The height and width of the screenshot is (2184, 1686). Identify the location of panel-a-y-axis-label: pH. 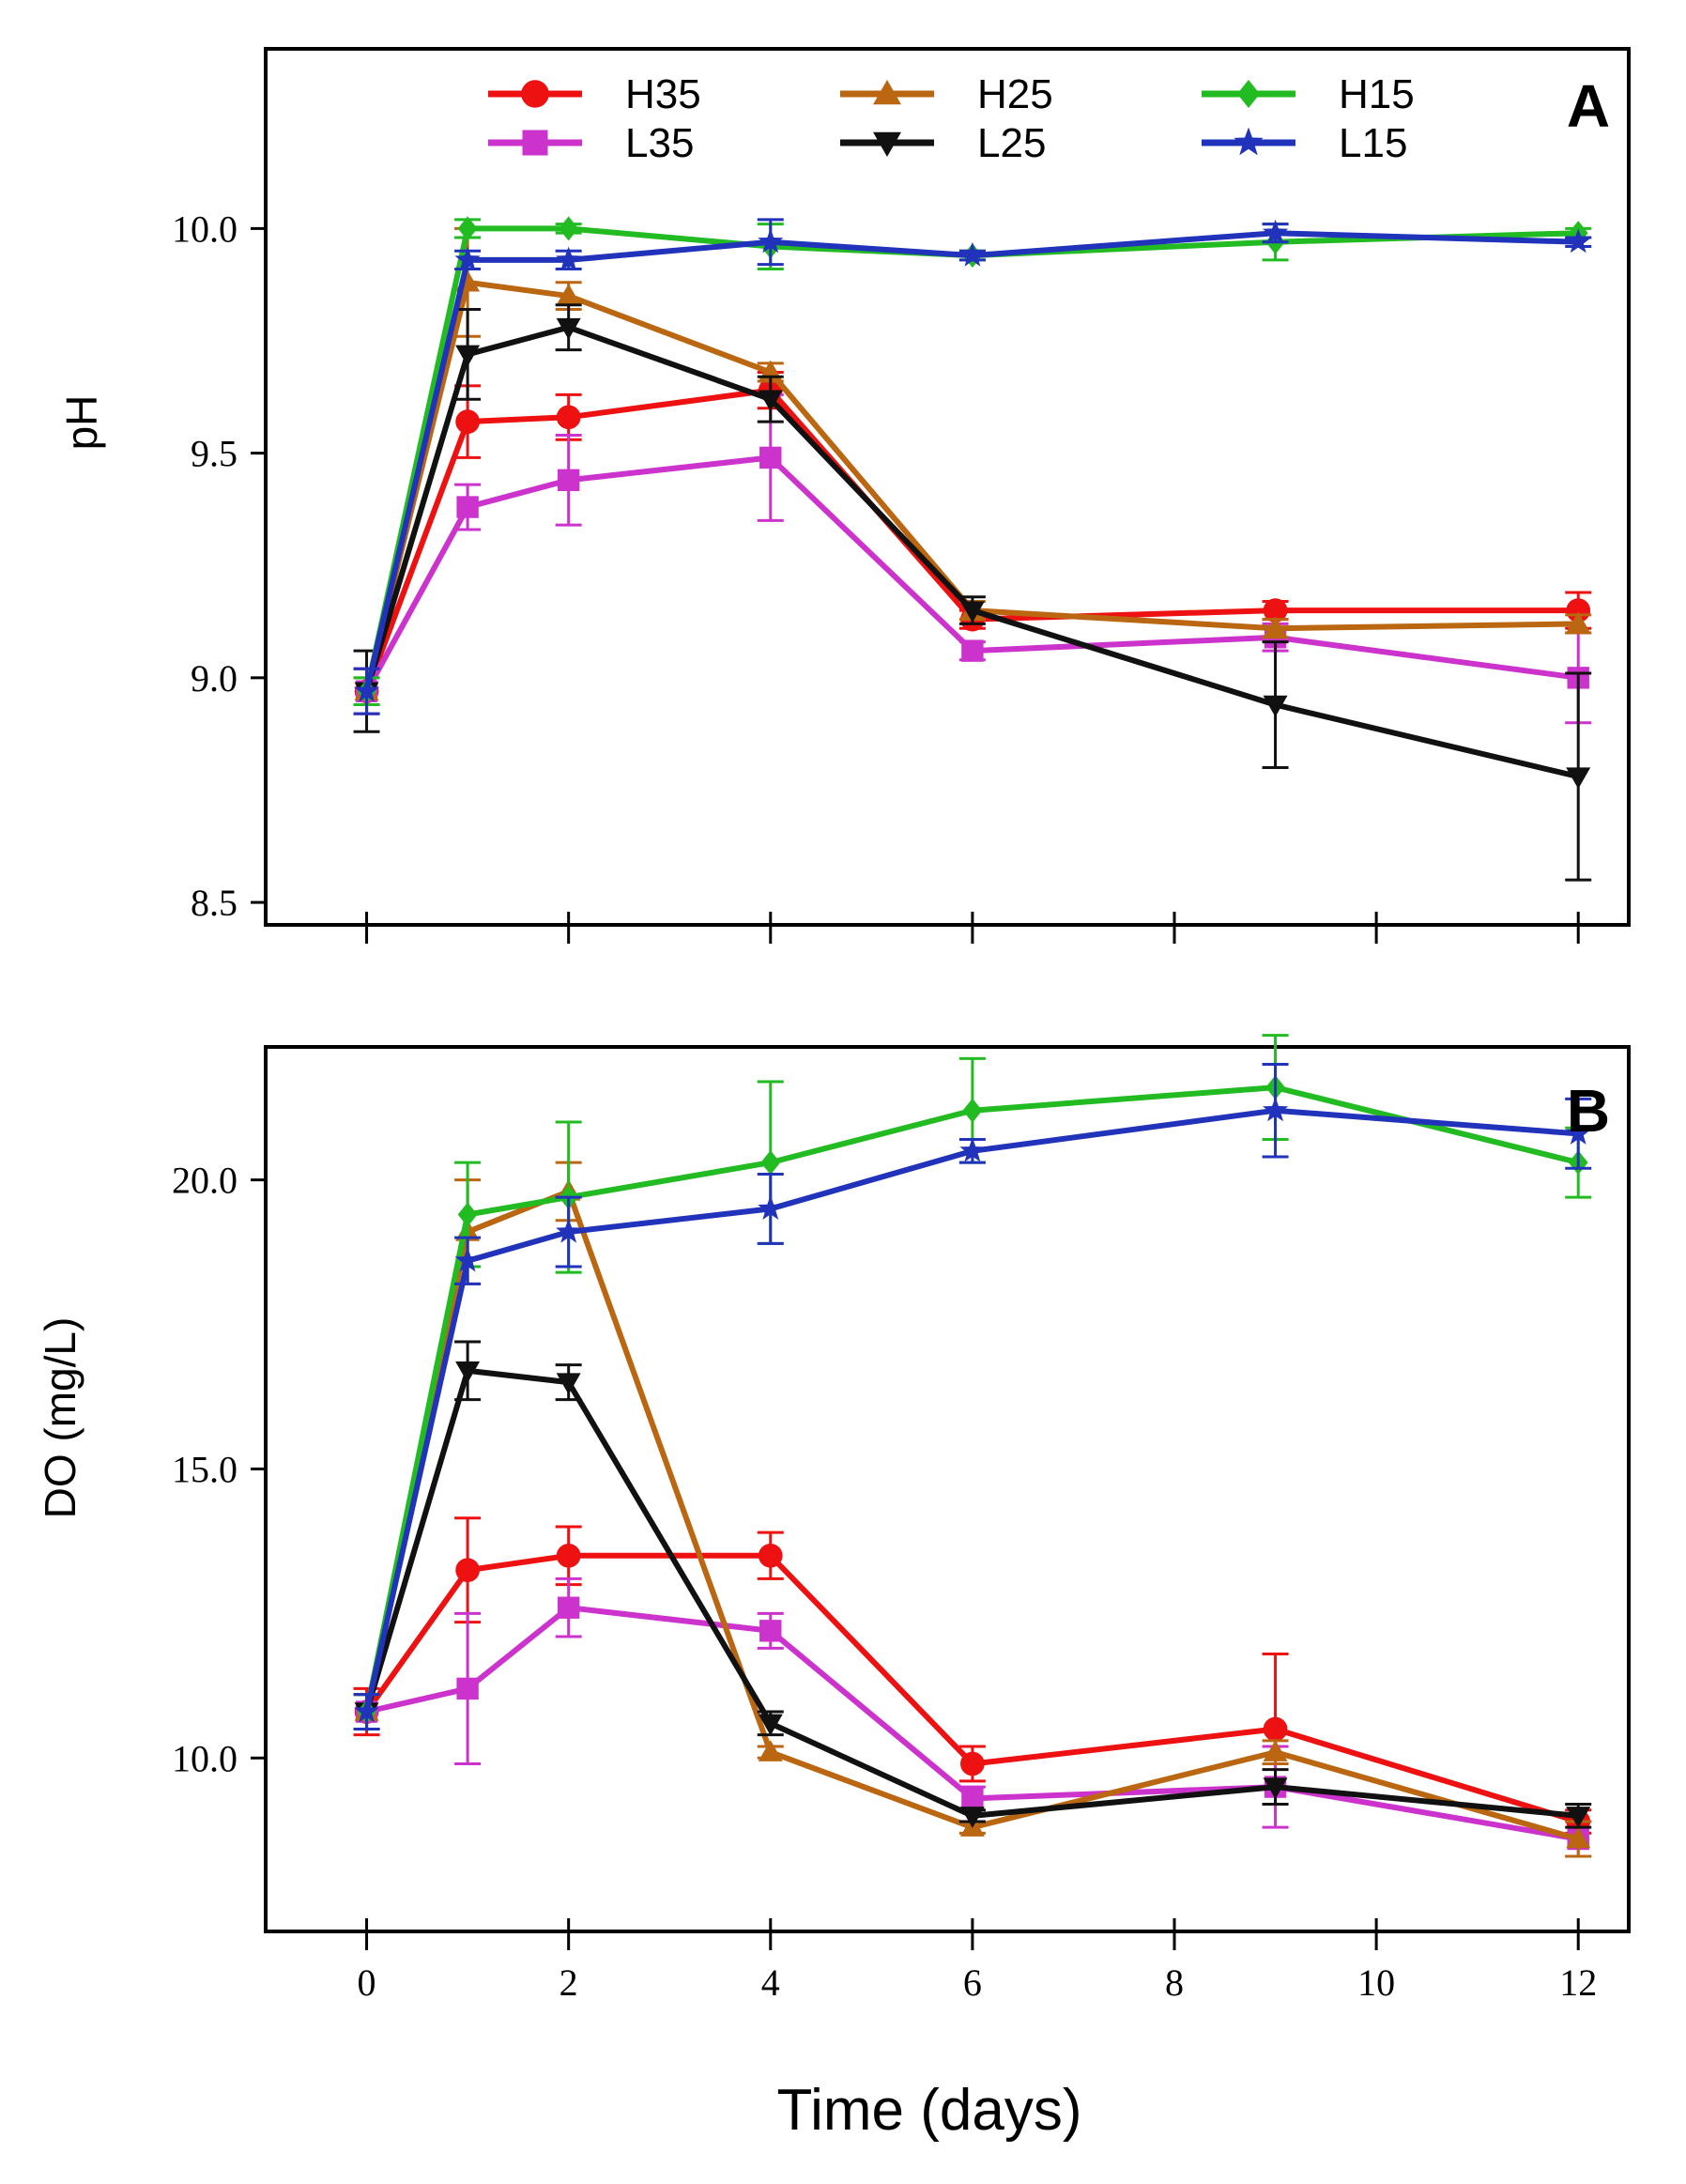
(81, 423).